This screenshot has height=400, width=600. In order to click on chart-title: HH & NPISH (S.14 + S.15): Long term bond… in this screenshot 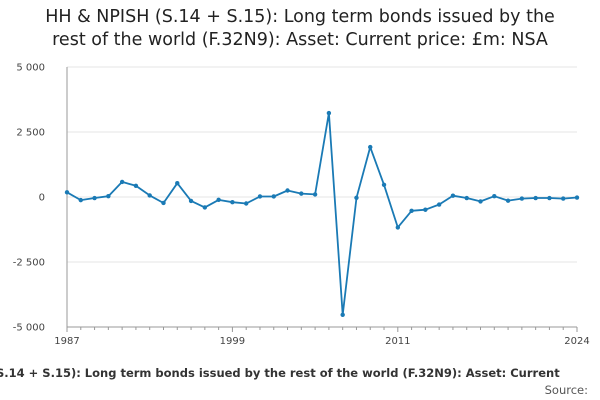, I will do `click(300, 29)`.